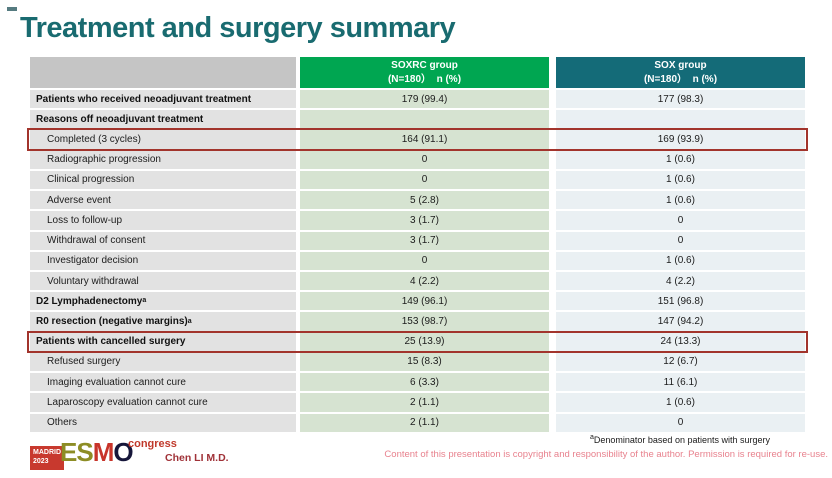  Describe the element at coordinates (680, 363) in the screenshot. I see `sox-value: 12 (6.7)` at that location.